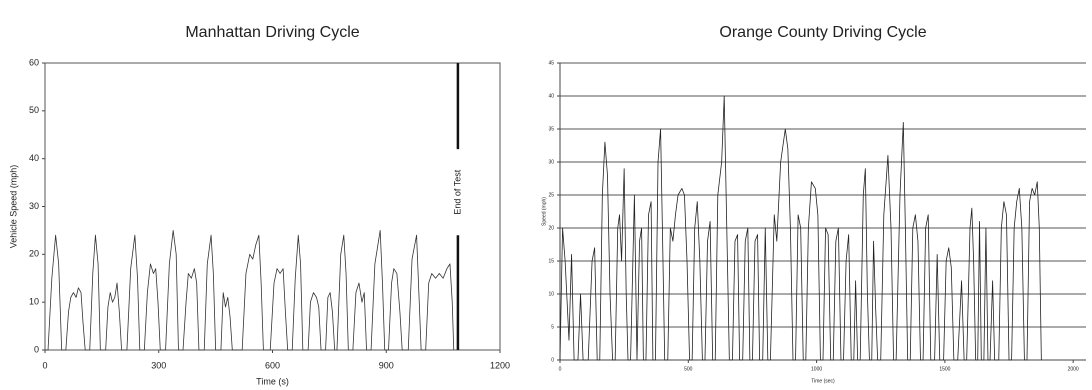 The image size is (1092, 390). Describe the element at coordinates (272, 32) in the screenshot. I see `chart-title: Manhattan Driving Cycle` at that location.